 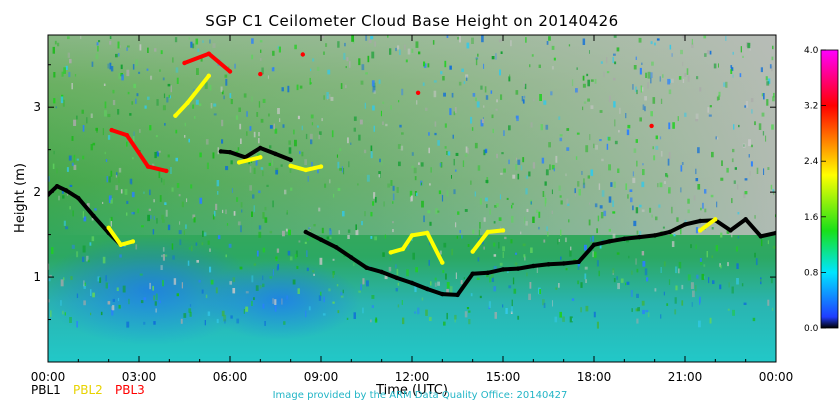 What do you see at coordinates (811, 107) in the screenshot?
I see `colorbar-tick-label: 3.2` at bounding box center [811, 107].